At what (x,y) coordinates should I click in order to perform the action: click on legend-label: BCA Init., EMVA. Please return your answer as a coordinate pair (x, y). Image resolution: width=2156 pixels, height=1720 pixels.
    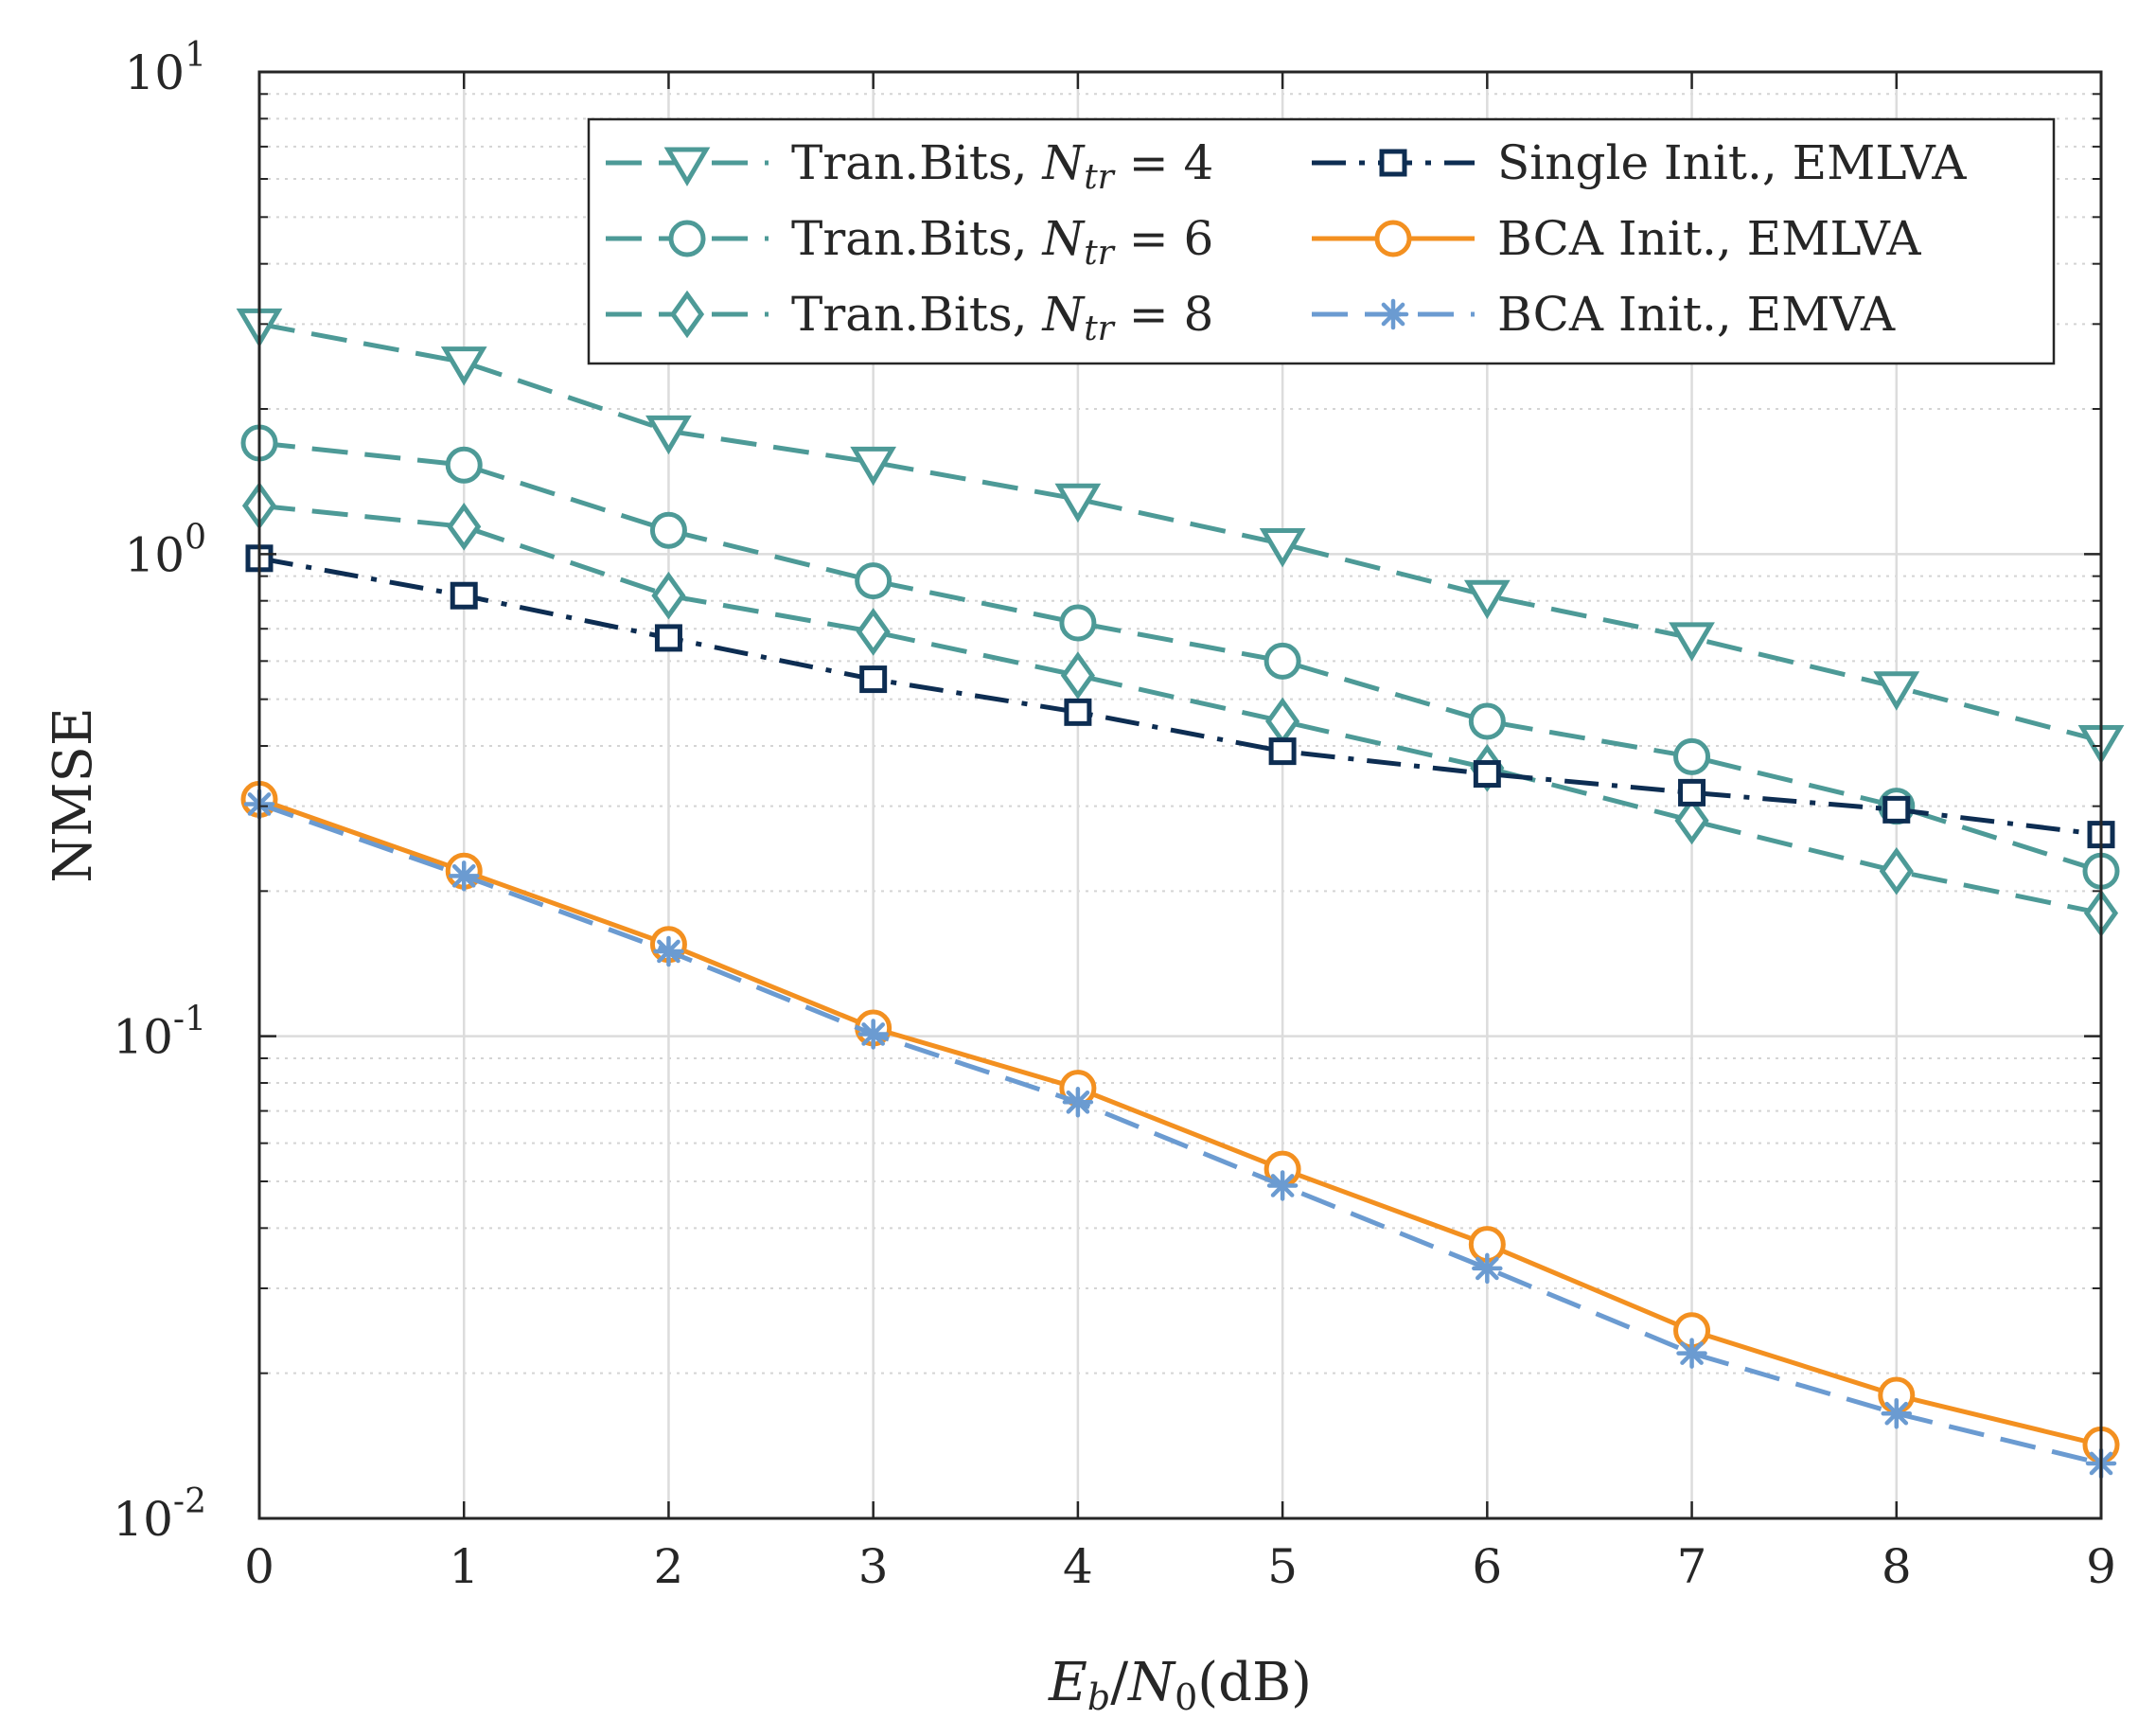
    Looking at the image, I should click on (1696, 314).